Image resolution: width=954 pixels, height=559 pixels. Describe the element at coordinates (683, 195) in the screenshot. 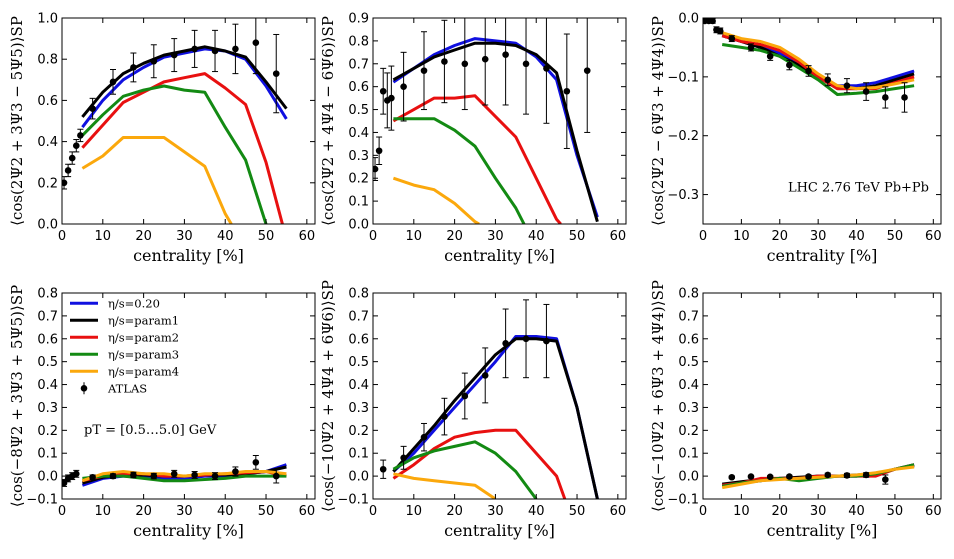

I see `y-tick-label: −0.3` at that location.